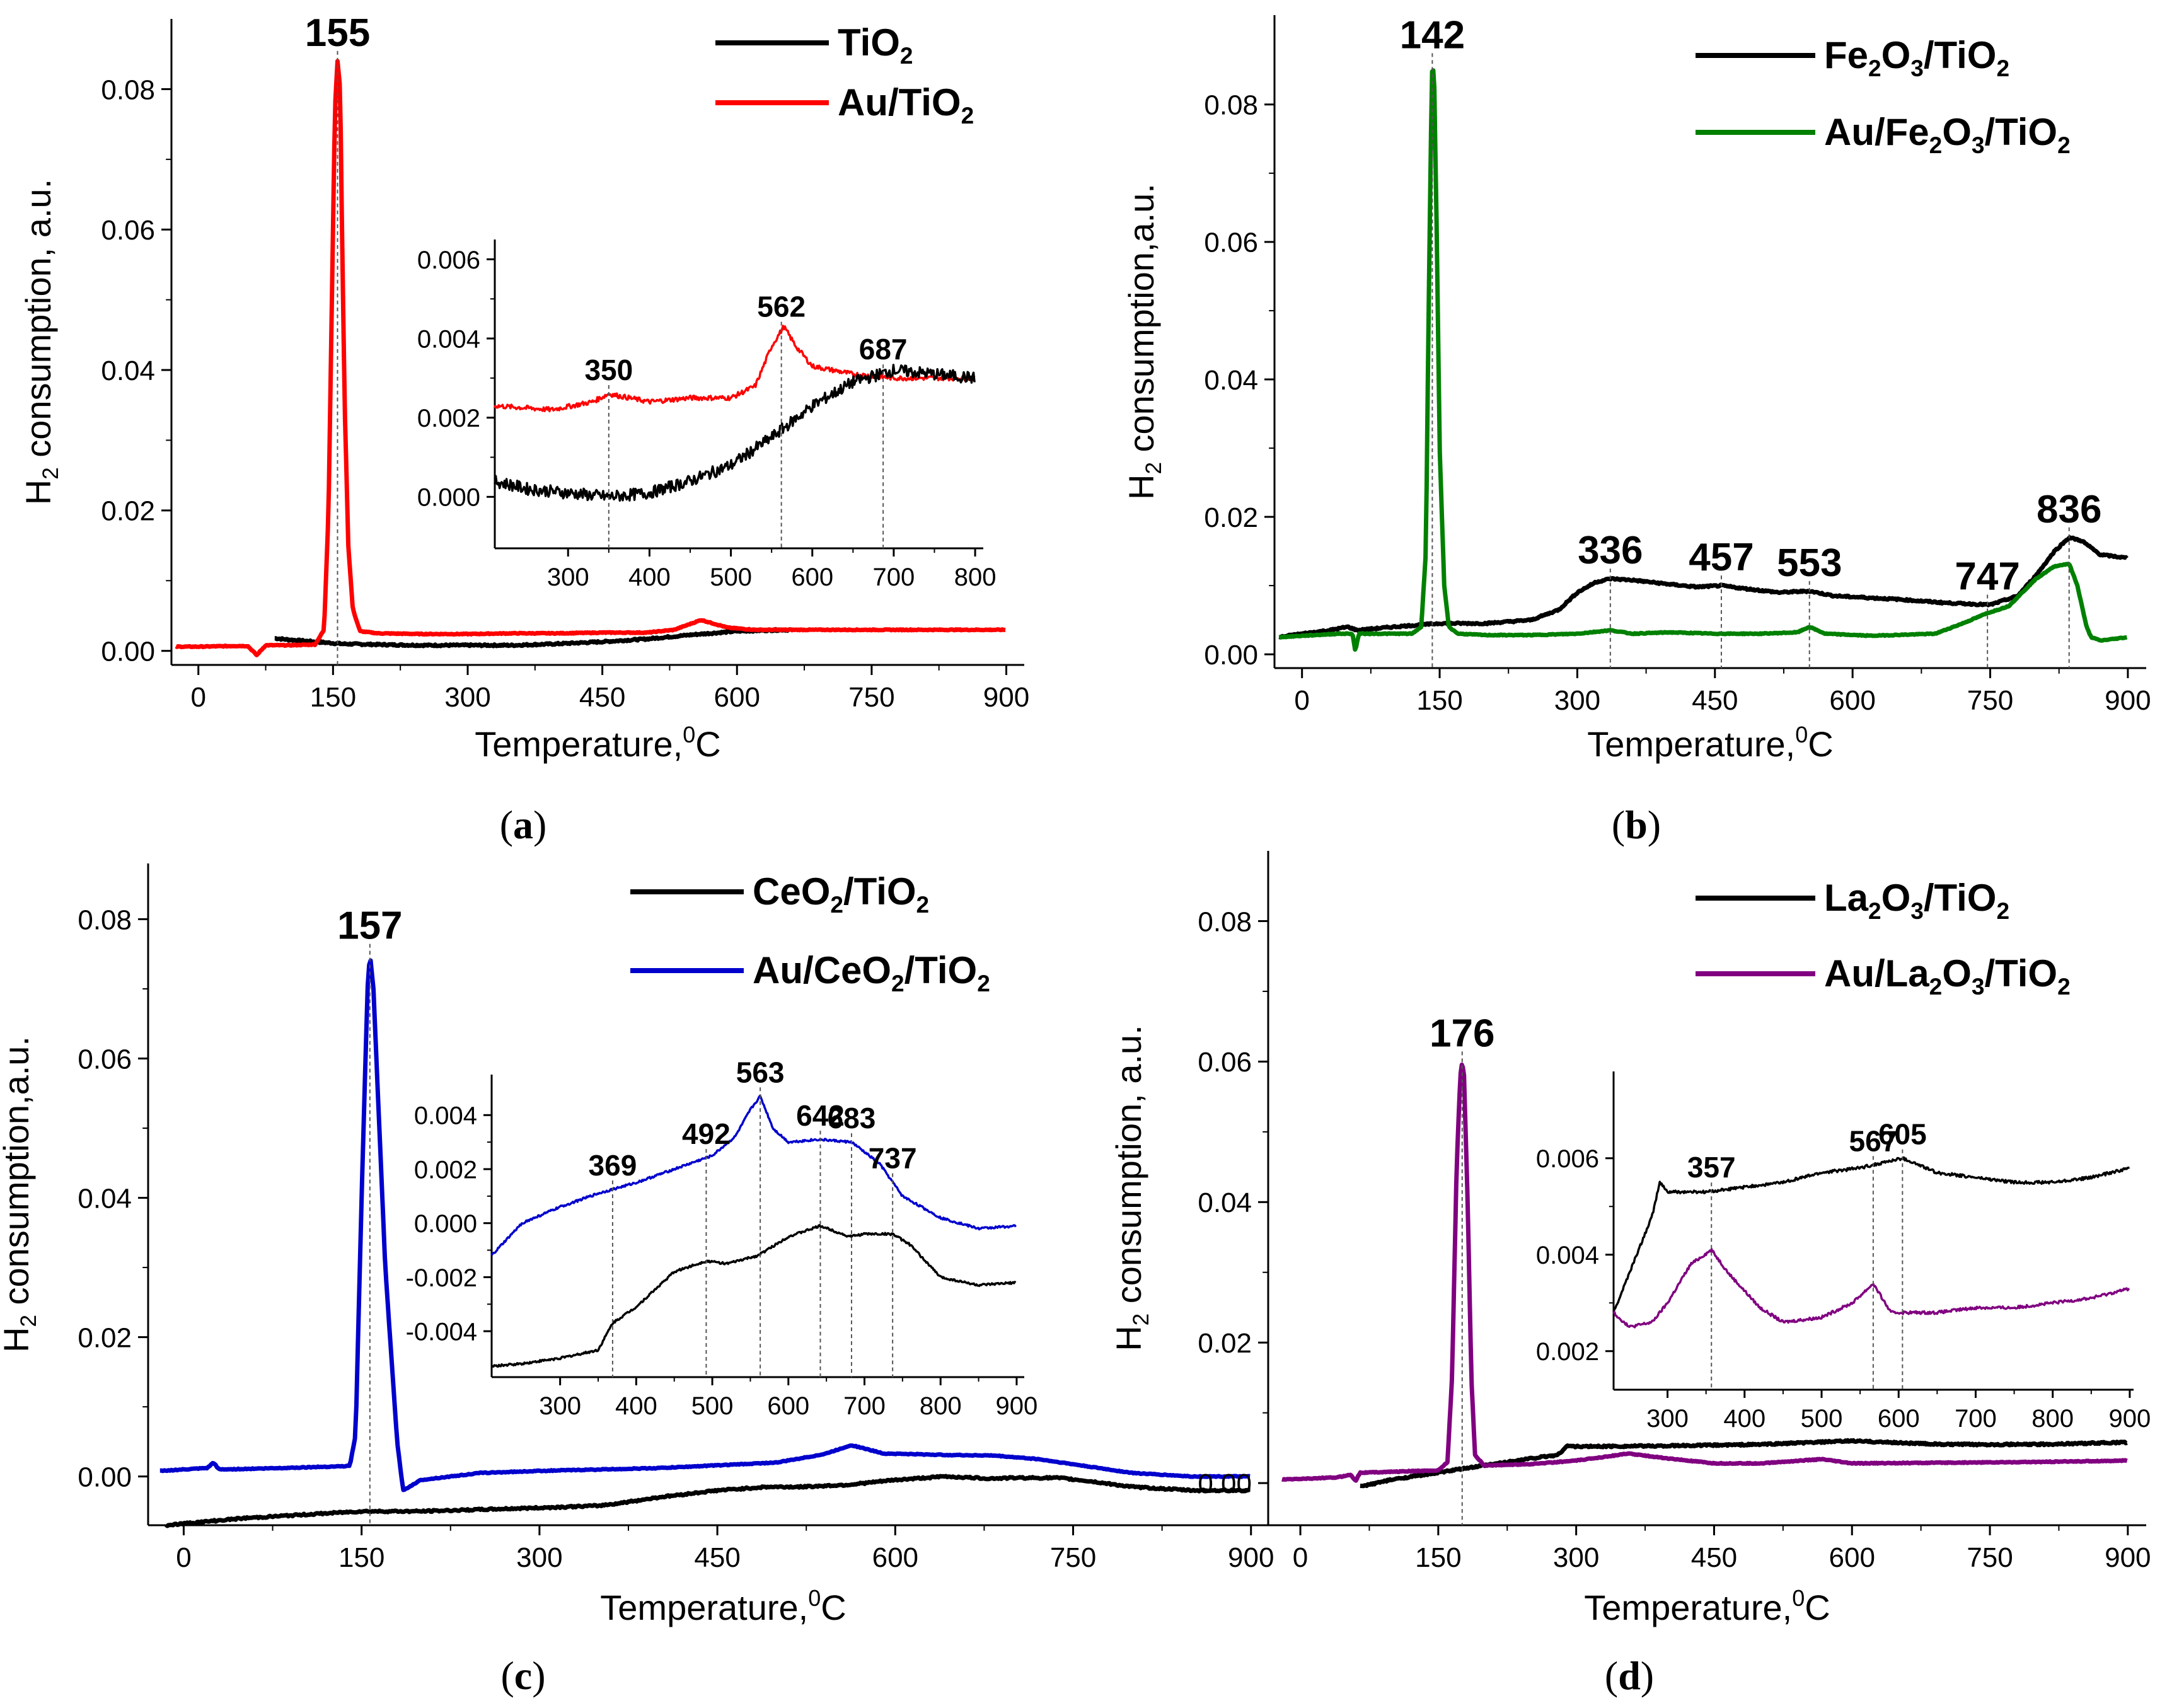 The height and width of the screenshot is (1708, 2167). Describe the element at coordinates (2069, 510) in the screenshot. I see `peak-label: 836` at that location.